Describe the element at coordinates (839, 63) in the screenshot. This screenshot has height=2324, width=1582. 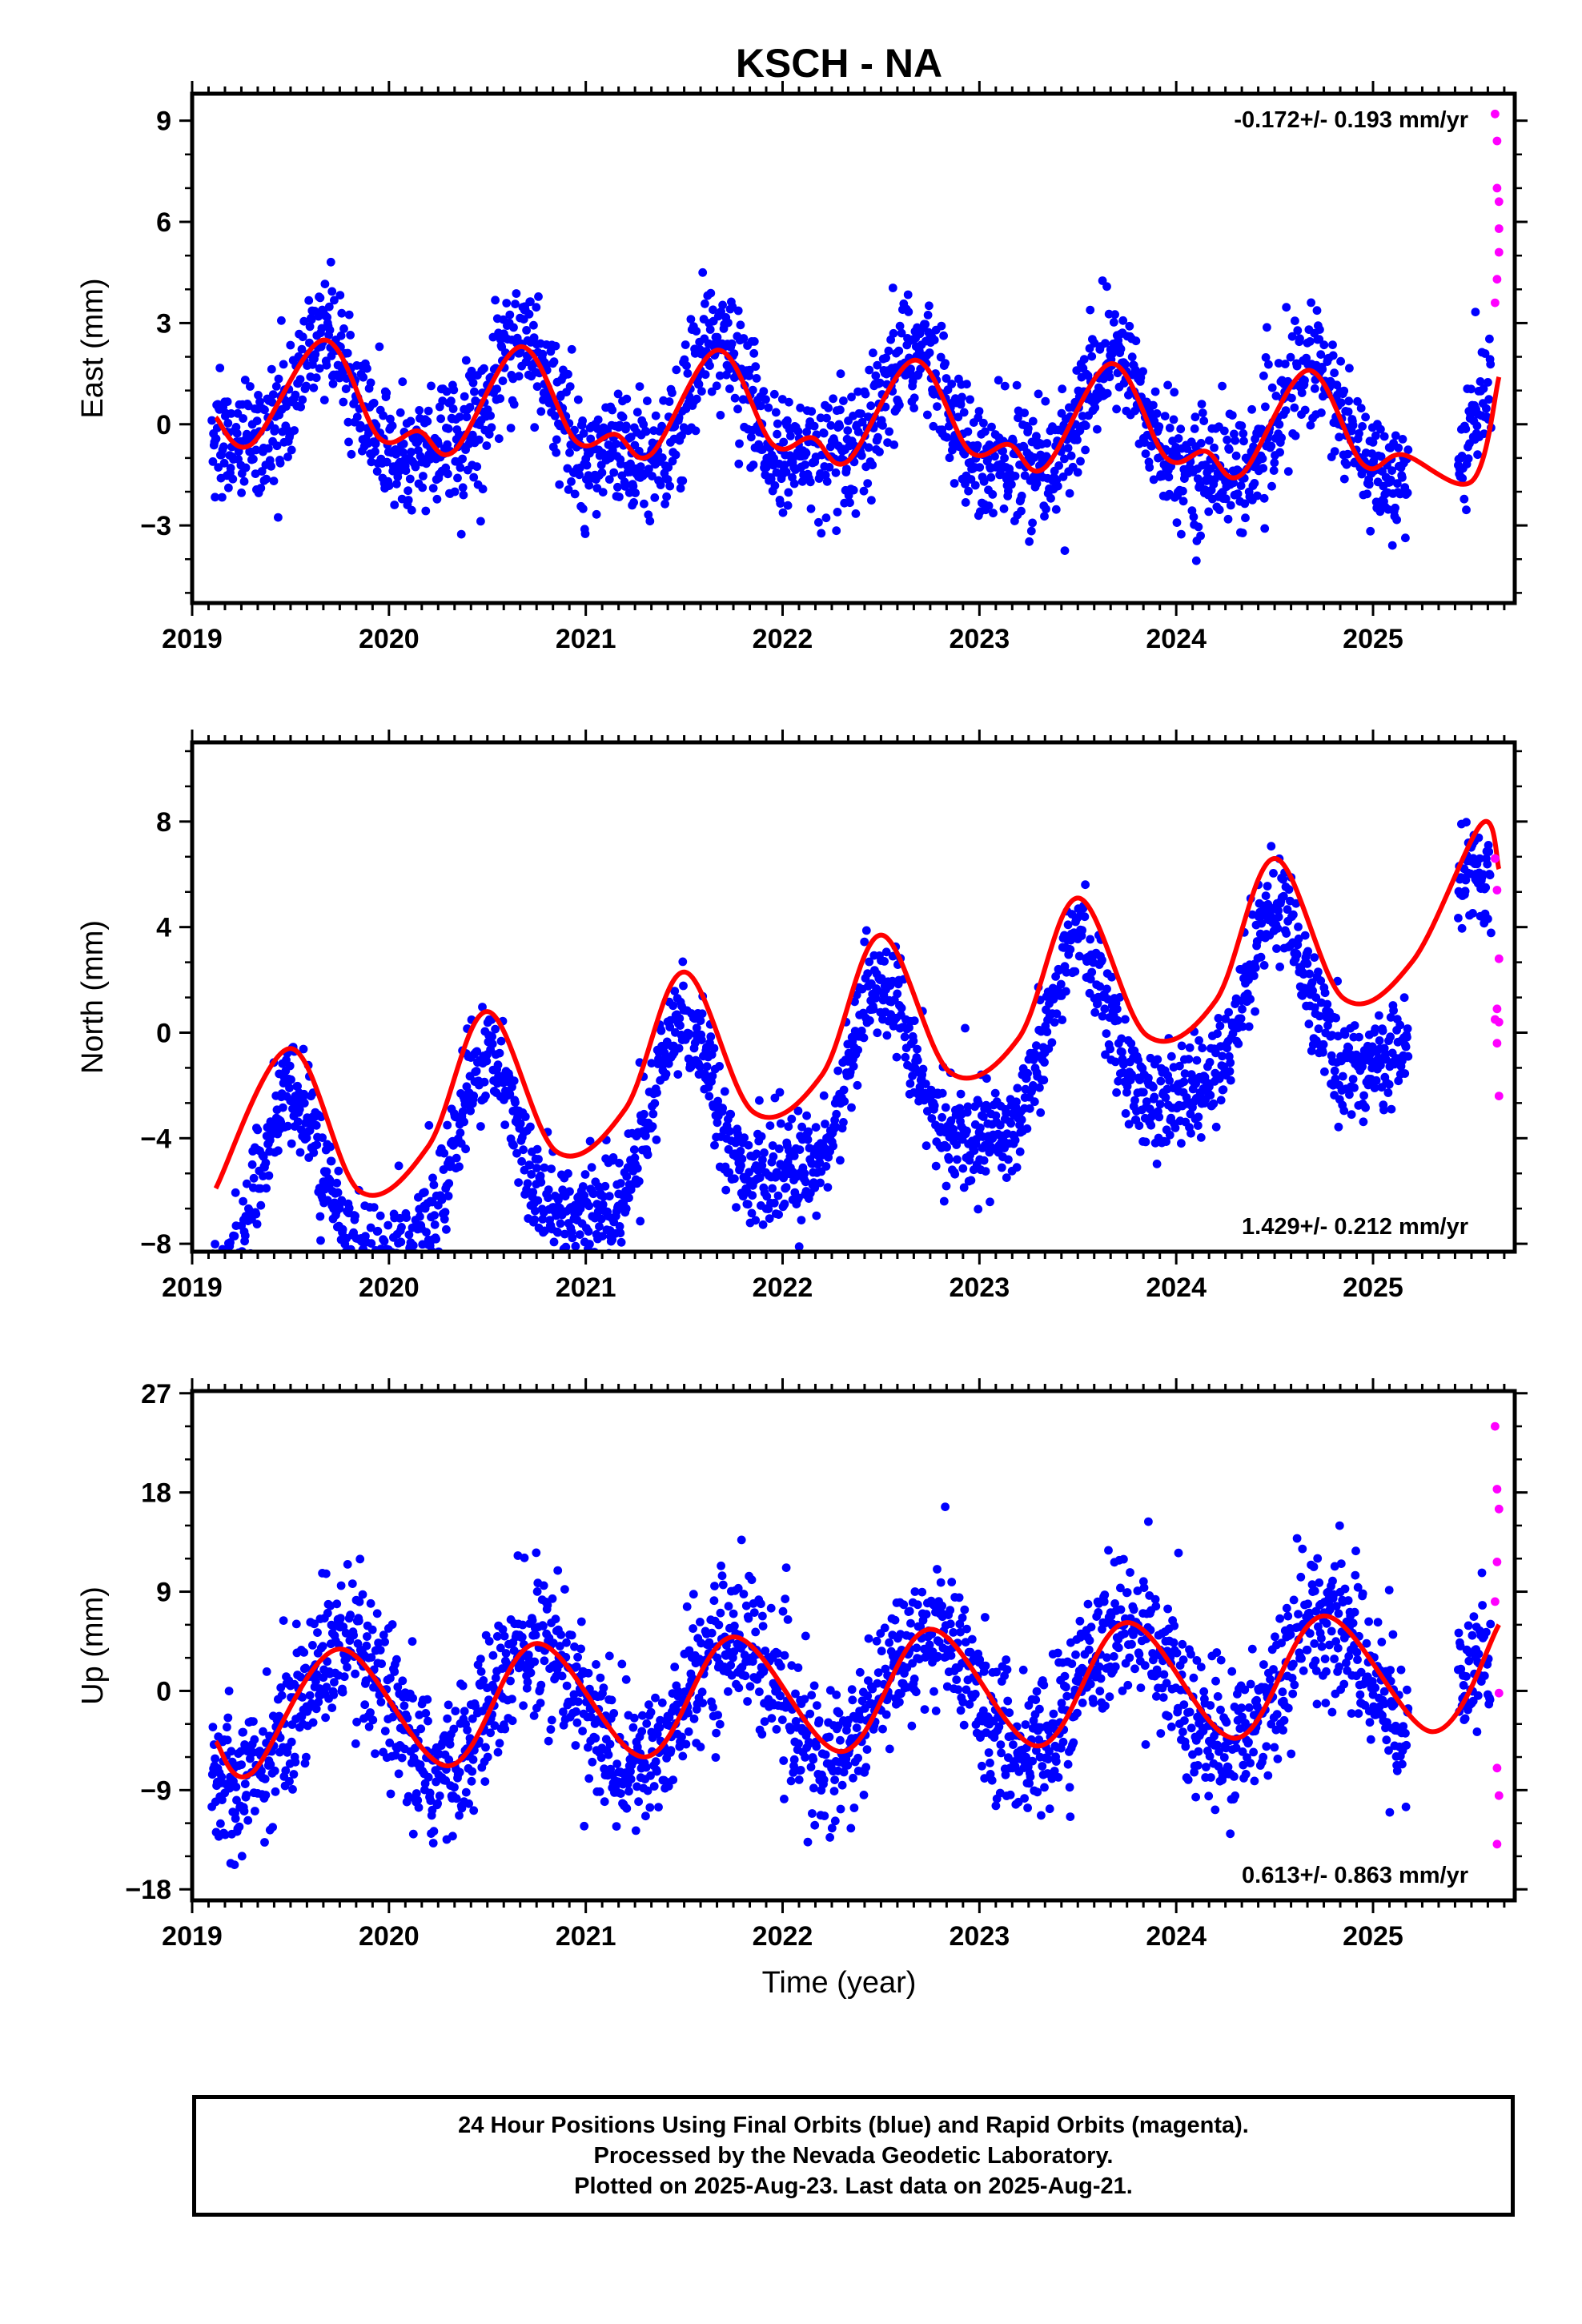
I see `chart-title: KSCH - NA` at that location.